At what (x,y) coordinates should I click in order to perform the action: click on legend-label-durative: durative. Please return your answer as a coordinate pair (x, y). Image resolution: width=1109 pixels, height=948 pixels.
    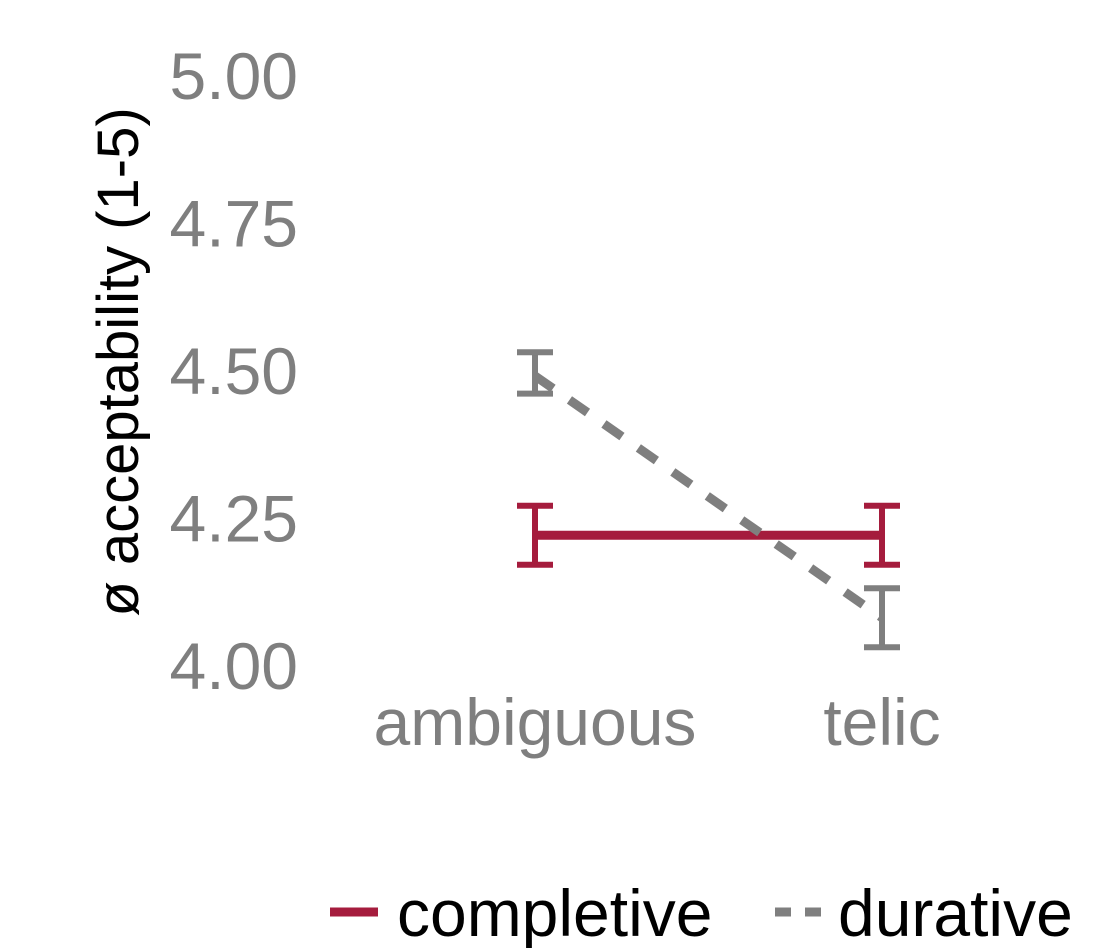
    Looking at the image, I should click on (955, 912).